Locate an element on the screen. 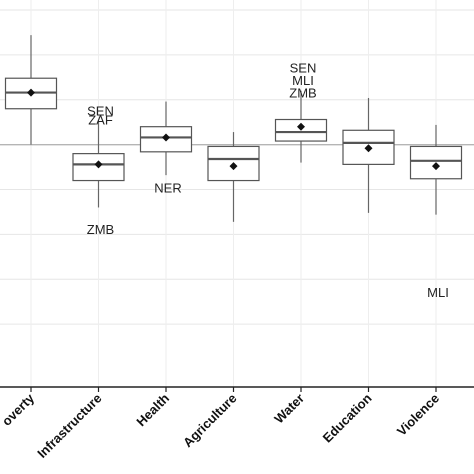  box-education is located at coordinates (368, 155).